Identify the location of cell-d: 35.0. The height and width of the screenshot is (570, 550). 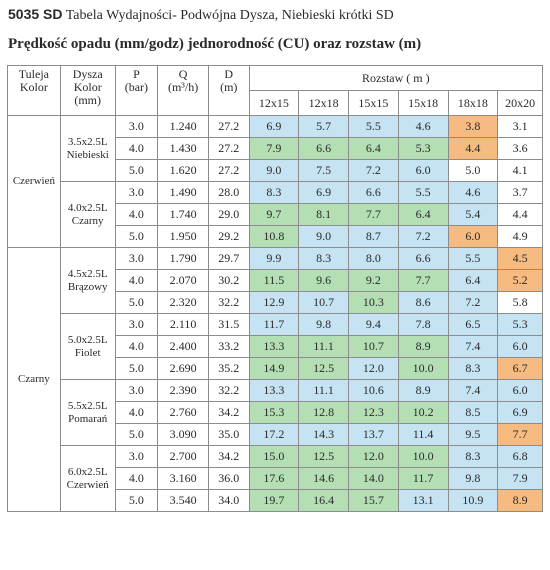
(228, 434).